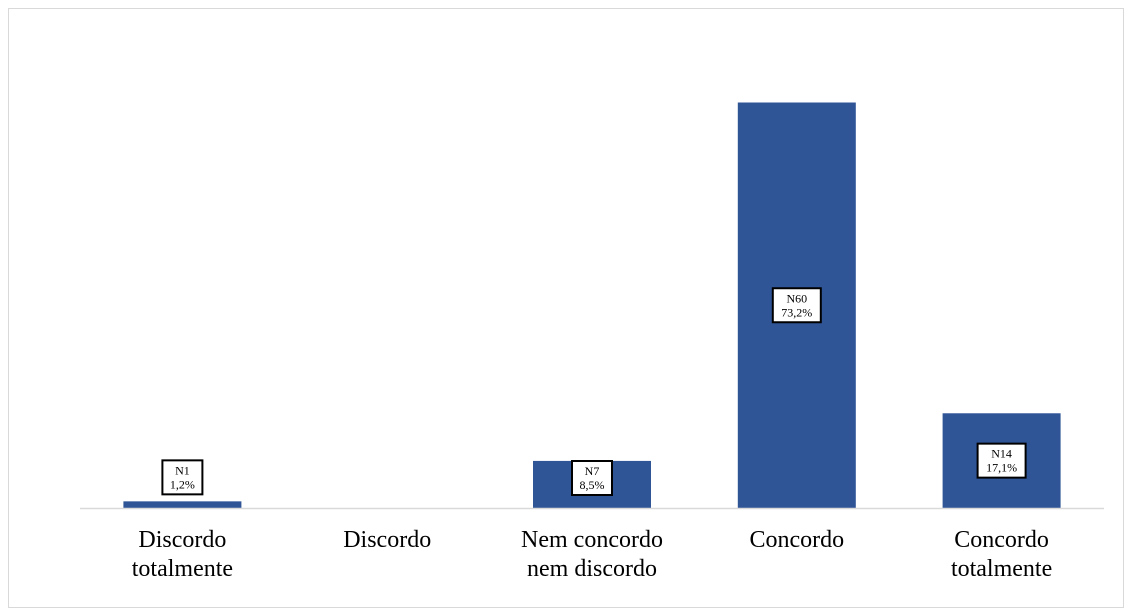  I want to click on data-label-percent-3: 73,2%, so click(796, 312).